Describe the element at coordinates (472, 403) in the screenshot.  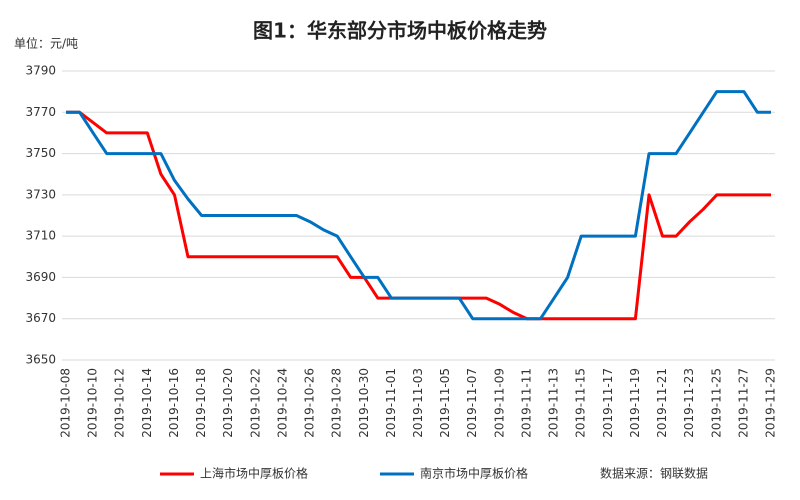
I see `x-tick-label: 2019-11-07` at that location.